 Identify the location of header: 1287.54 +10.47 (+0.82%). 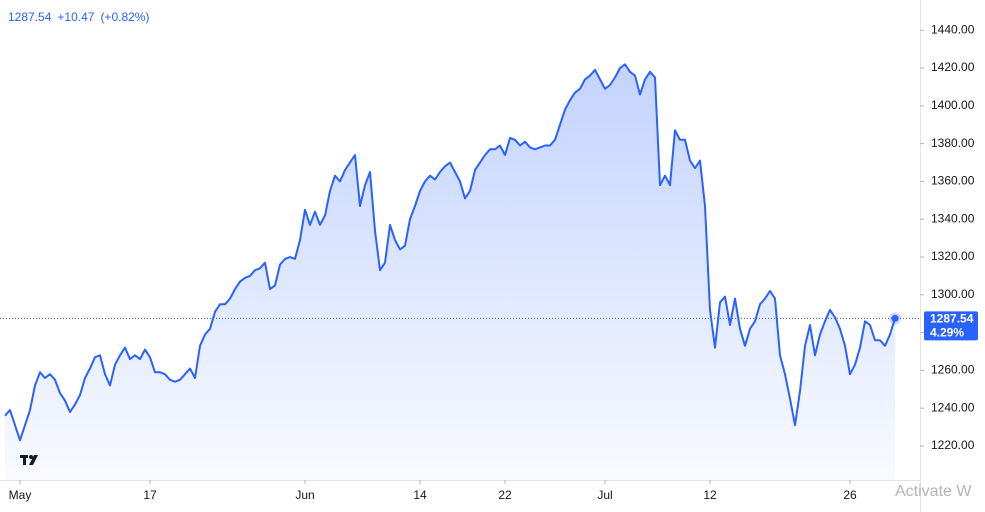
(78, 17).